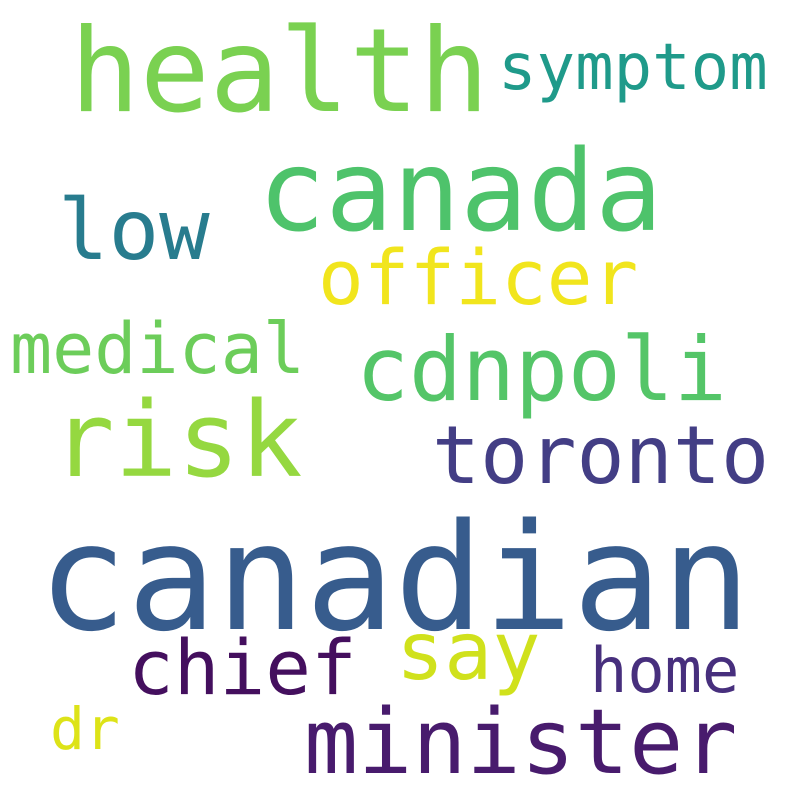 The image size is (800, 800). I want to click on word-home: home, so click(665, 670).